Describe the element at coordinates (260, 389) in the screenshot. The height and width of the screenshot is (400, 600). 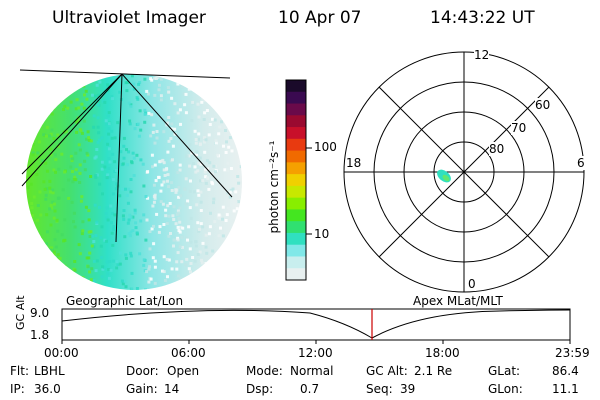
I see `info-dsp-label: Dsp:` at that location.